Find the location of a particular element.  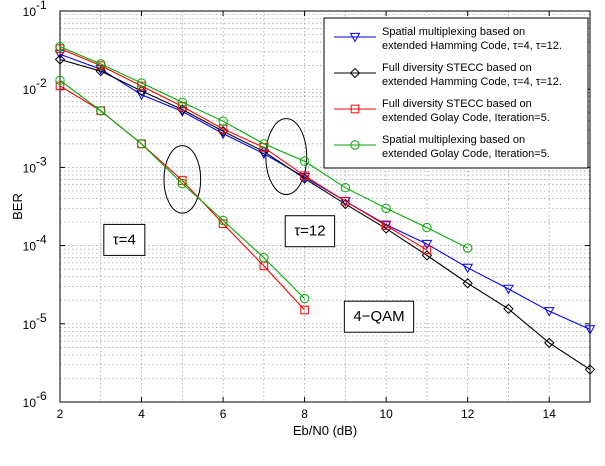

x-tick-label: 4 is located at coordinates (141, 414).